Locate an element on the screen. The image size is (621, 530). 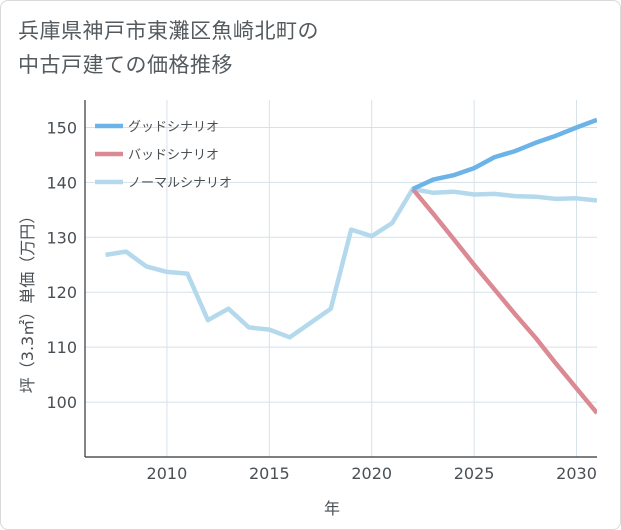
x-tick-label-2025: 2025 is located at coordinates (474, 473).